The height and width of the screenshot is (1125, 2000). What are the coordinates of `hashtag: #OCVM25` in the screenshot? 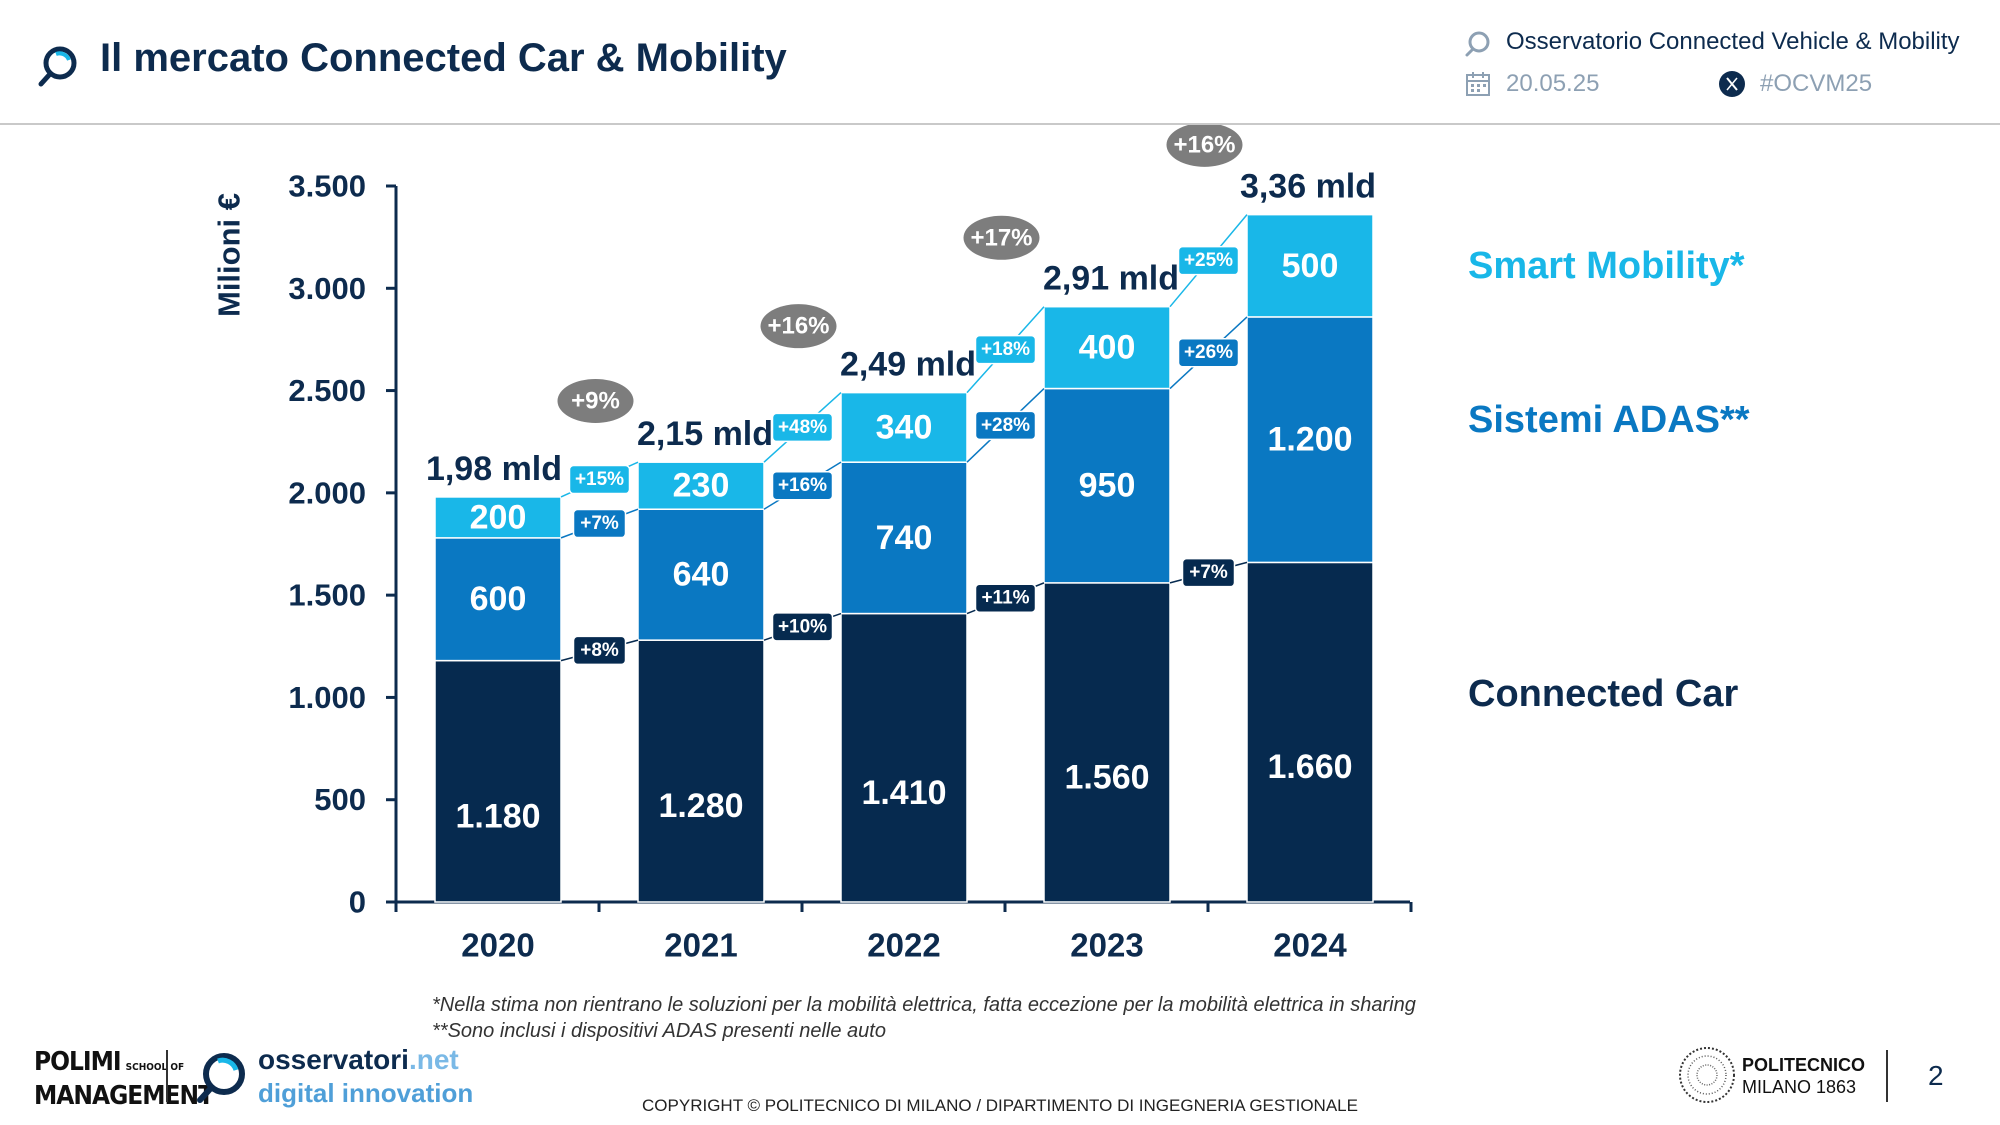 It's located at (1816, 83).